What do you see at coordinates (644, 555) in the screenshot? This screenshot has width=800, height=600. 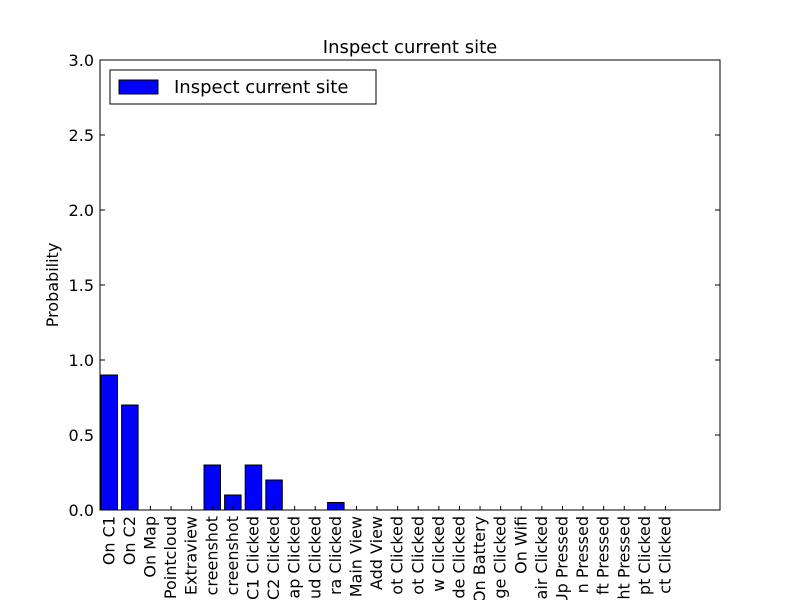 I see `x-tick-label: pt Clicked` at bounding box center [644, 555].